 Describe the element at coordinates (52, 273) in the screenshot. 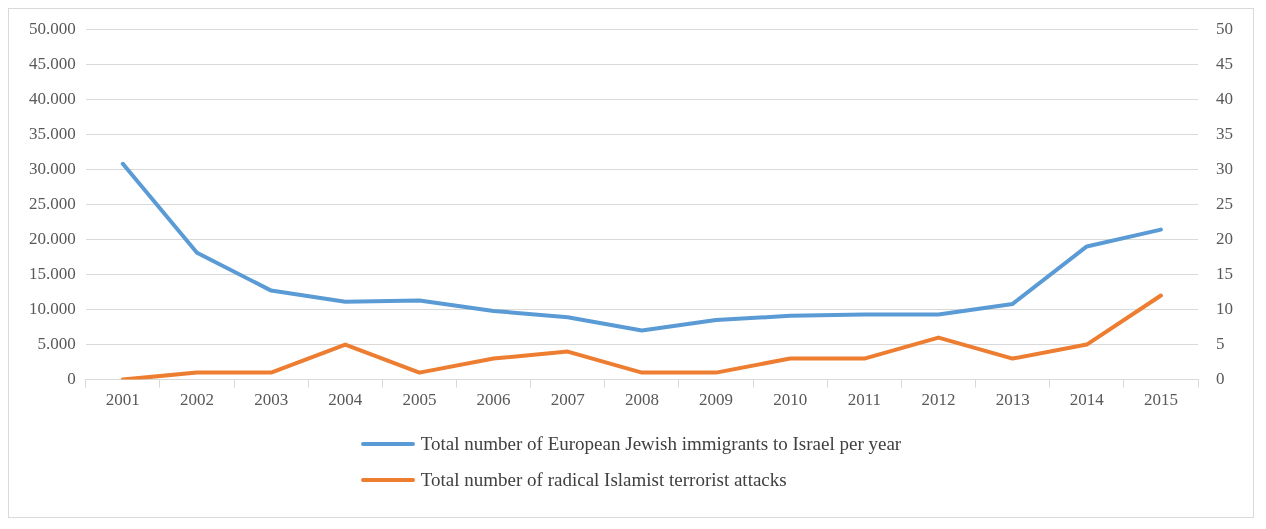

I see `y-tick-label: 15.000` at that location.